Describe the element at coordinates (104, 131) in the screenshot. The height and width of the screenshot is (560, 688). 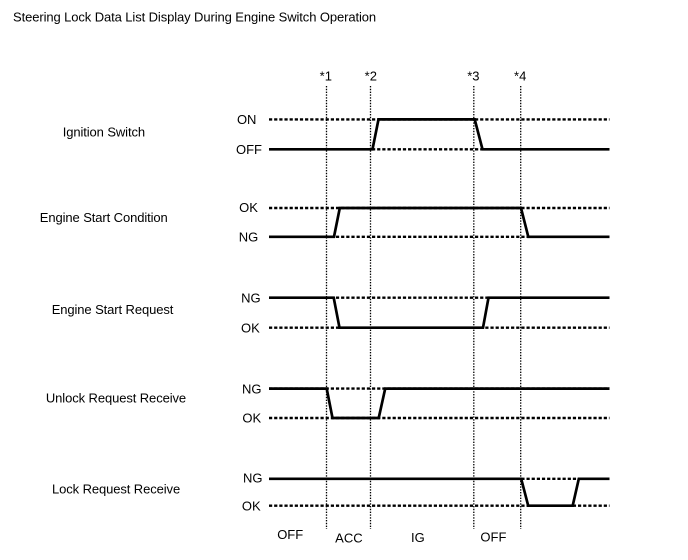
I see `svg-text: Ignition Switch` at that location.